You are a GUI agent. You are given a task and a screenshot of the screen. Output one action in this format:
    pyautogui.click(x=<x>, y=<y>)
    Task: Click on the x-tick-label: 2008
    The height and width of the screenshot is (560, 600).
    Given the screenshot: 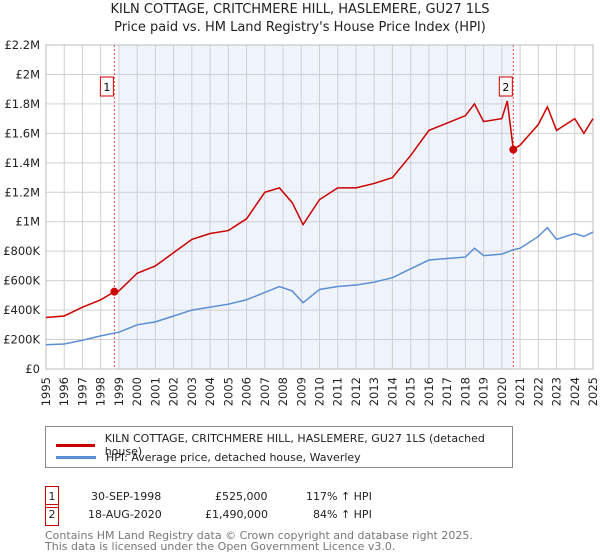 What is the action you would take?
    pyautogui.click(x=283, y=391)
    